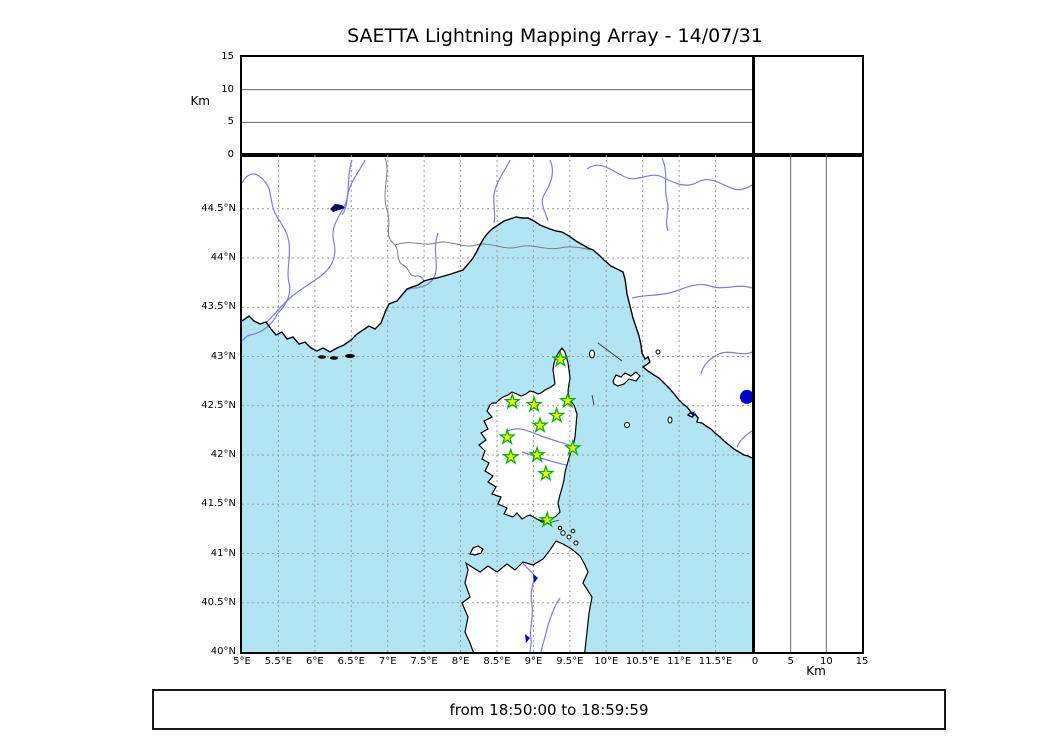 This screenshot has height=750, width=1050. I want to click on alt-tick-label-bottom: 15, so click(862, 661).